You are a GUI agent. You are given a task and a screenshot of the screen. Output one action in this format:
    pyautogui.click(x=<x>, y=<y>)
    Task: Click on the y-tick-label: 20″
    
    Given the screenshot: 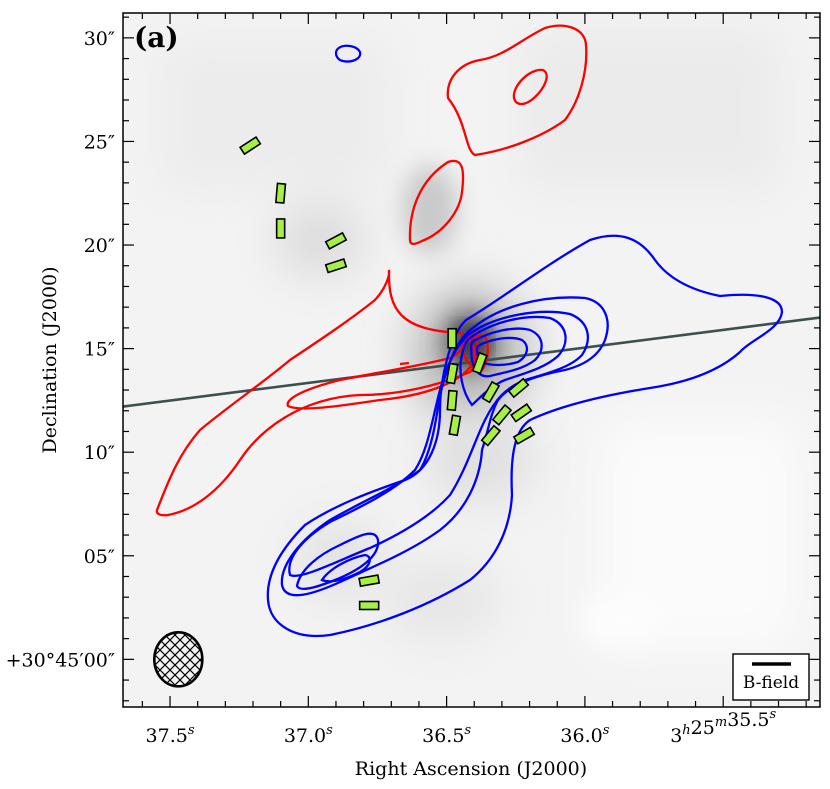 What is the action you would take?
    pyautogui.click(x=99, y=246)
    